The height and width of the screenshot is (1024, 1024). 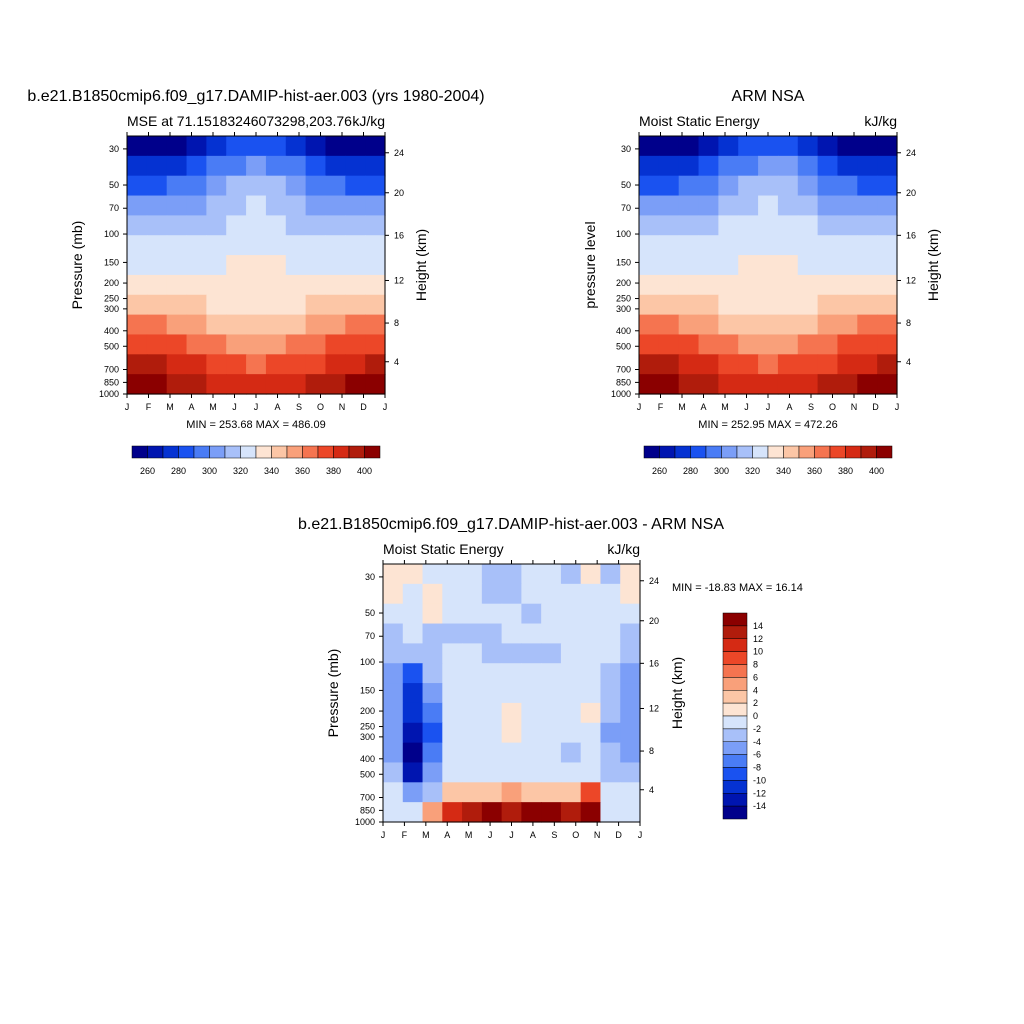 What do you see at coordinates (114, 208) in the screenshot?
I see `y-tick-label: 70` at bounding box center [114, 208].